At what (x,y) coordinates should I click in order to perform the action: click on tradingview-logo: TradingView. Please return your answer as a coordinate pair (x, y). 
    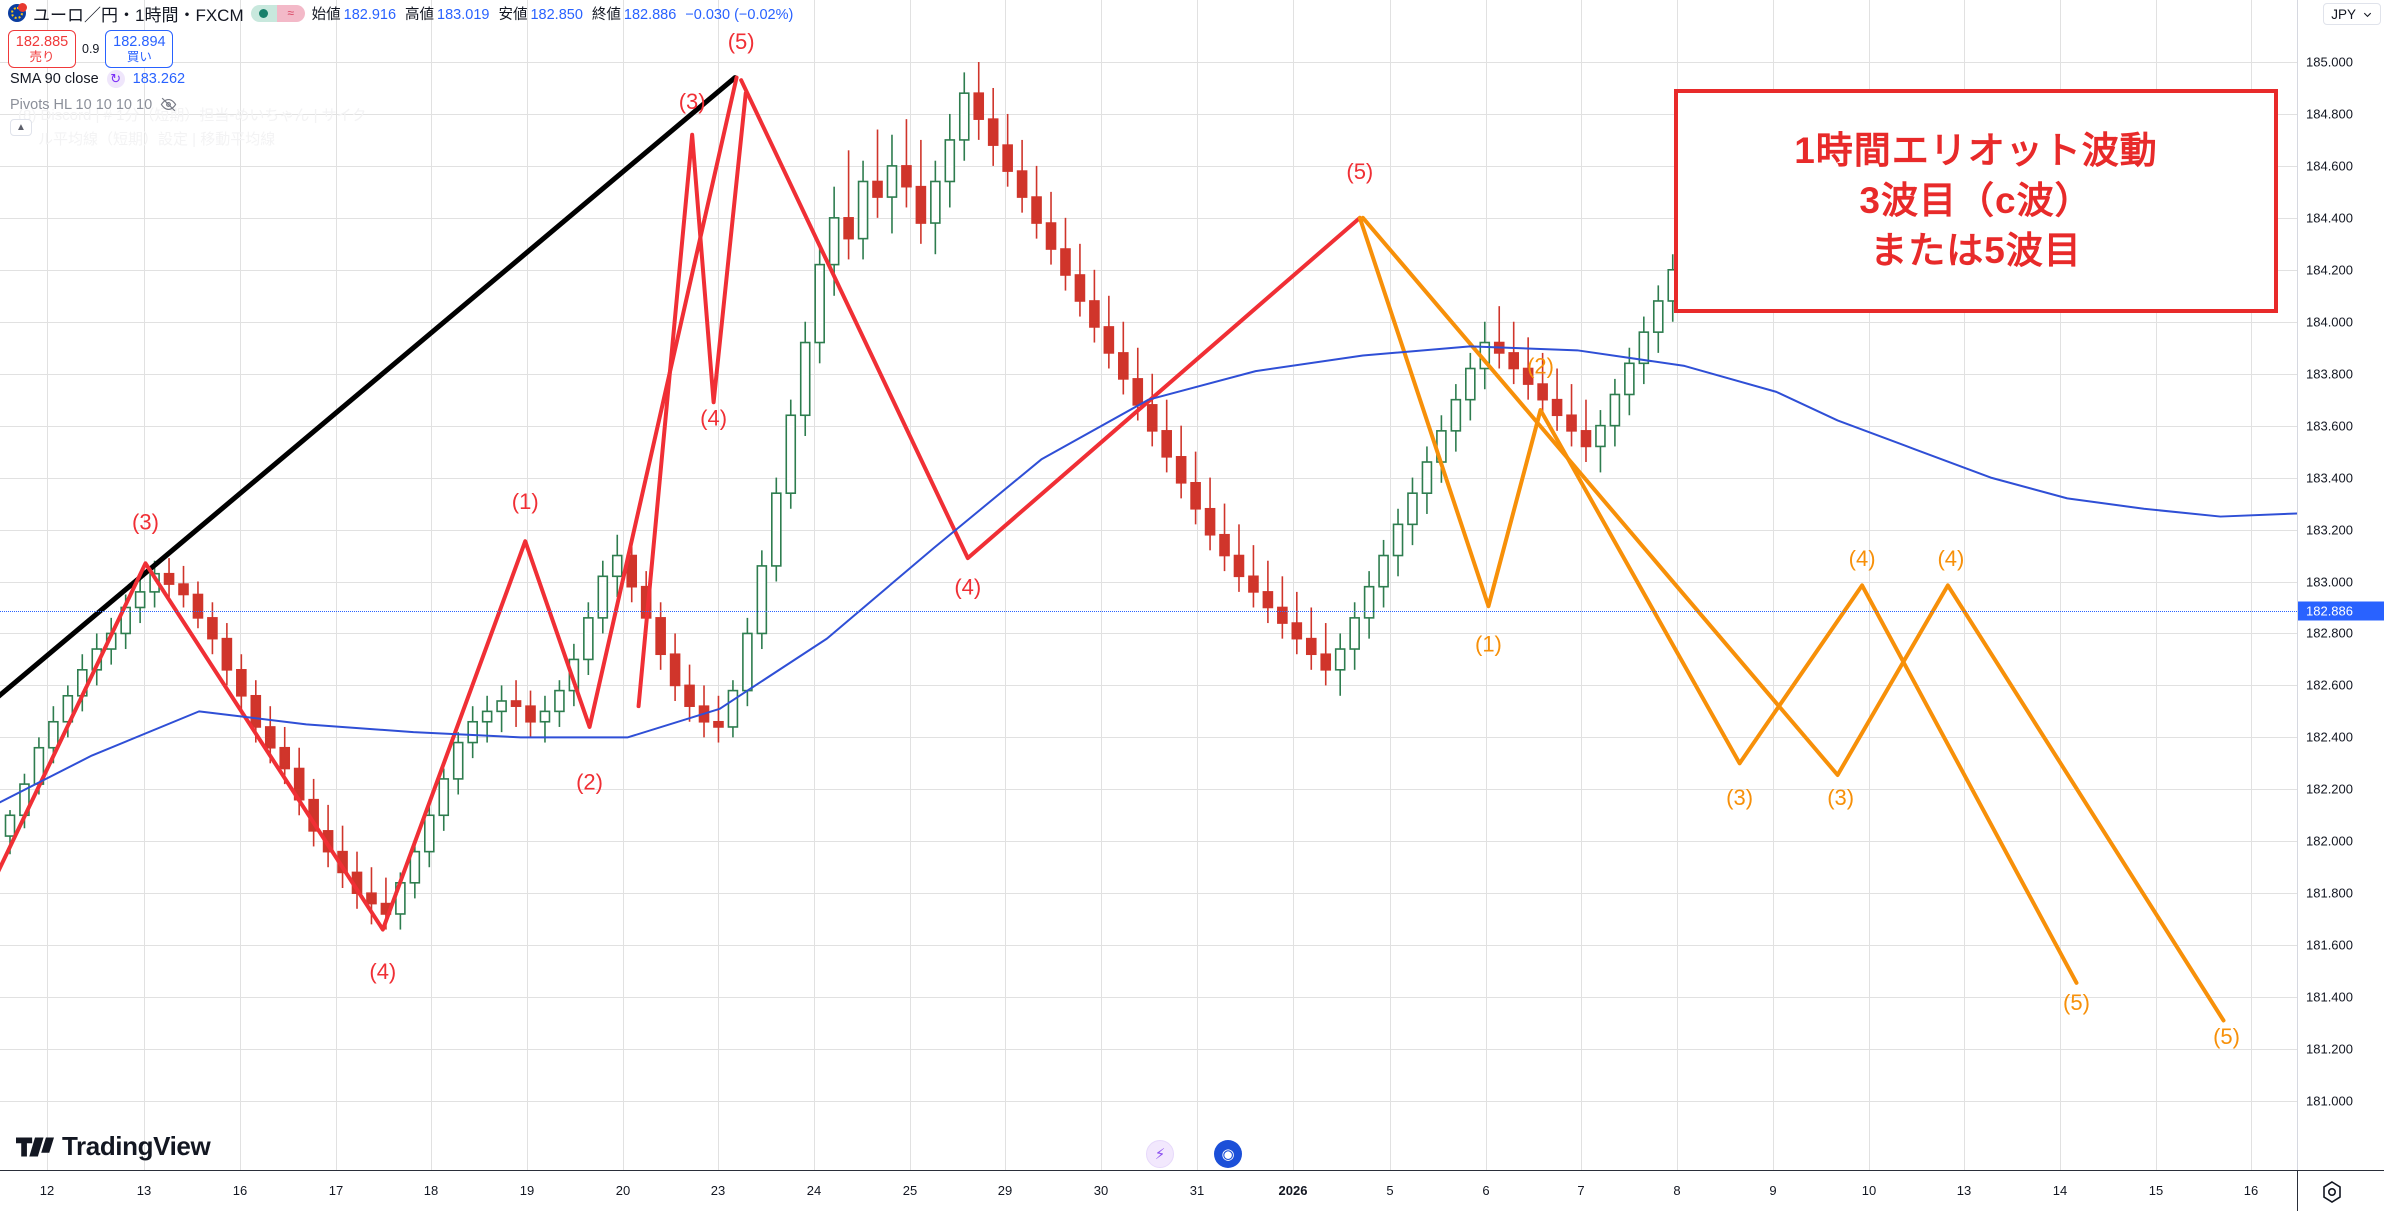
    Looking at the image, I should click on (113, 1146).